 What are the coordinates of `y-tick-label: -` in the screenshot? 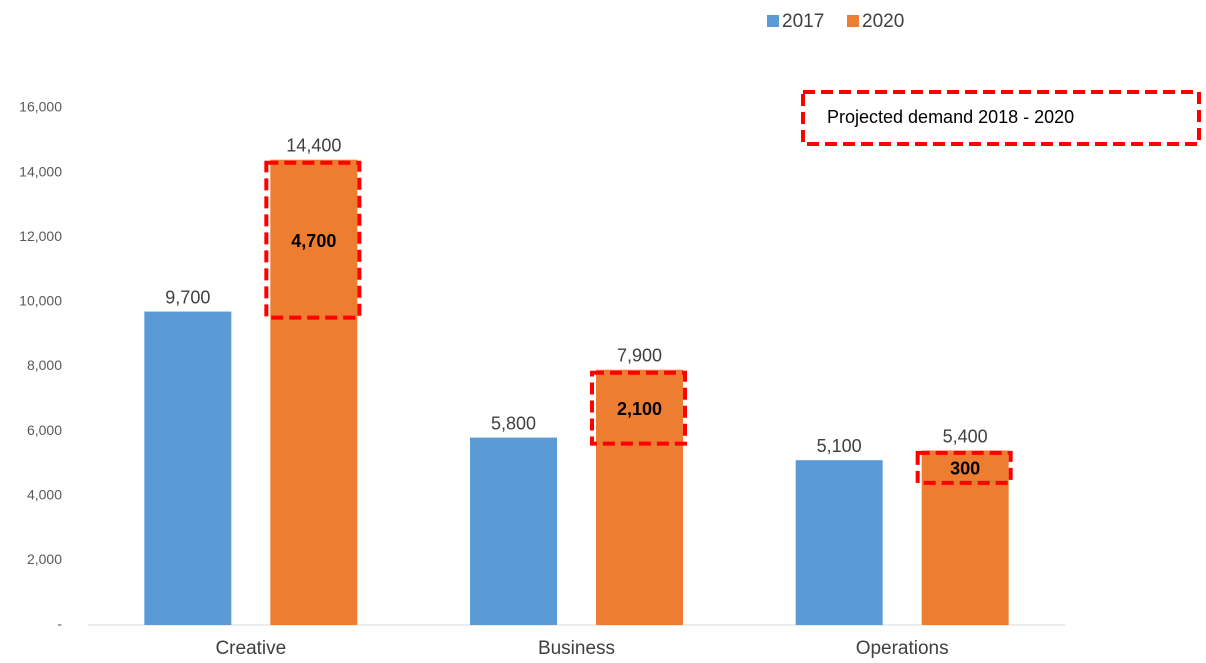 It's located at (59, 624).